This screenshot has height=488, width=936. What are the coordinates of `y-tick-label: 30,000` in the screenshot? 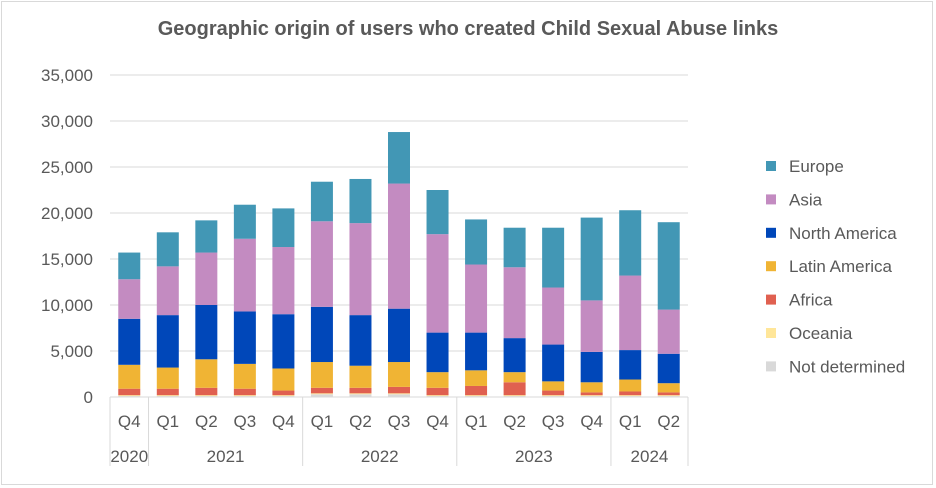 It's located at (67, 121).